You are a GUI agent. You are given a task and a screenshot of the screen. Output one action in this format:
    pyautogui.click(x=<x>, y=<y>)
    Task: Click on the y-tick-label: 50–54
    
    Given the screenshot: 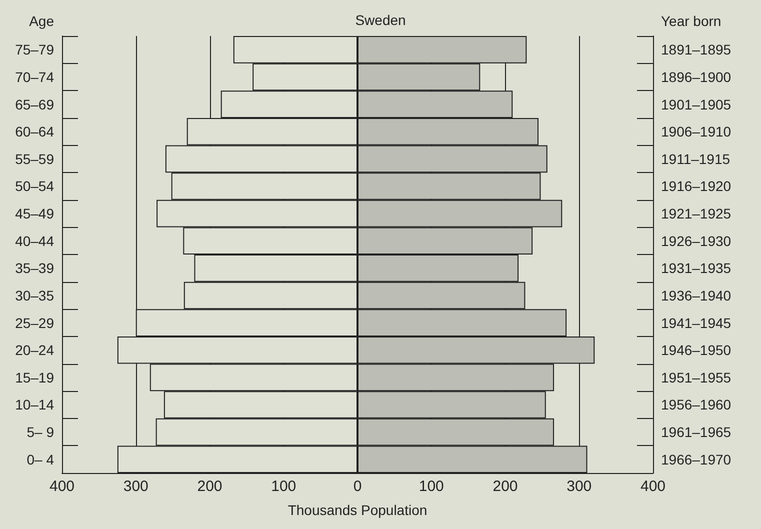 What is the action you would take?
    pyautogui.click(x=34, y=186)
    